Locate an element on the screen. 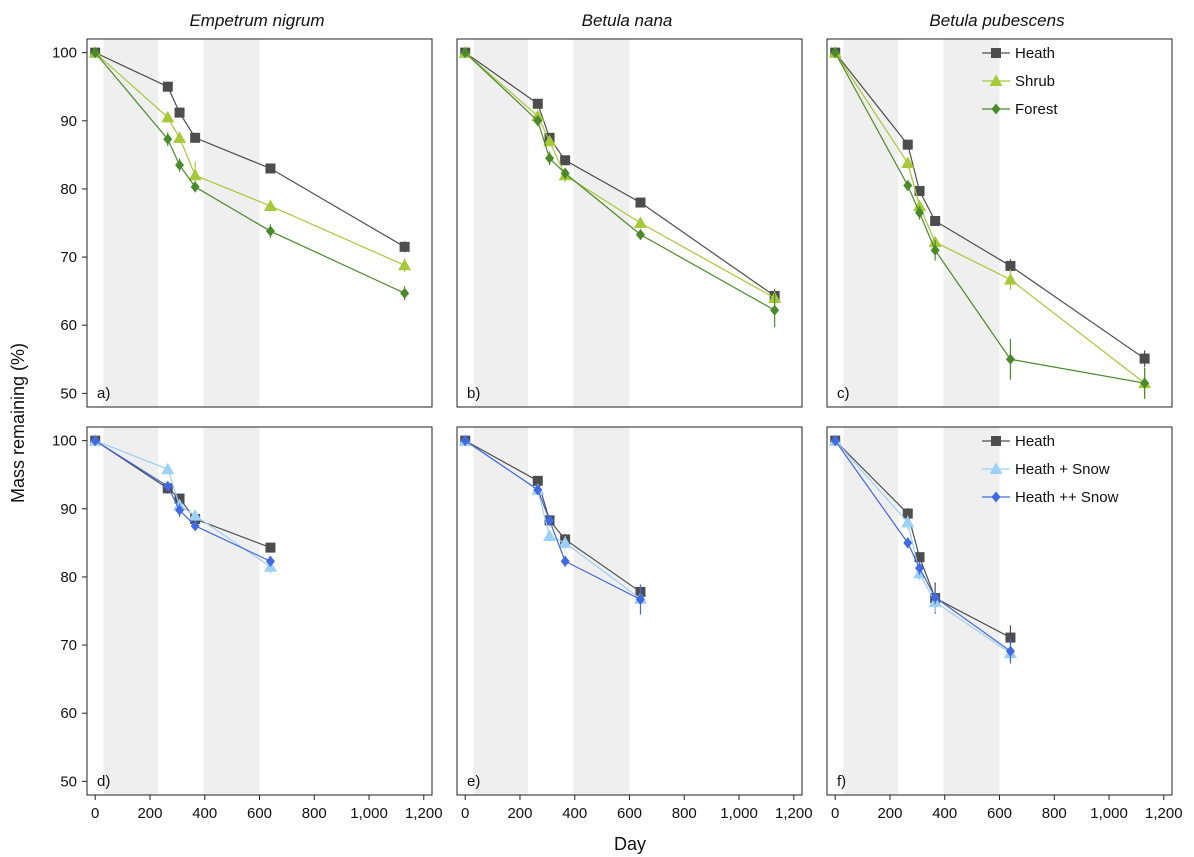  y-tick-label: 100 is located at coordinates (64, 441).